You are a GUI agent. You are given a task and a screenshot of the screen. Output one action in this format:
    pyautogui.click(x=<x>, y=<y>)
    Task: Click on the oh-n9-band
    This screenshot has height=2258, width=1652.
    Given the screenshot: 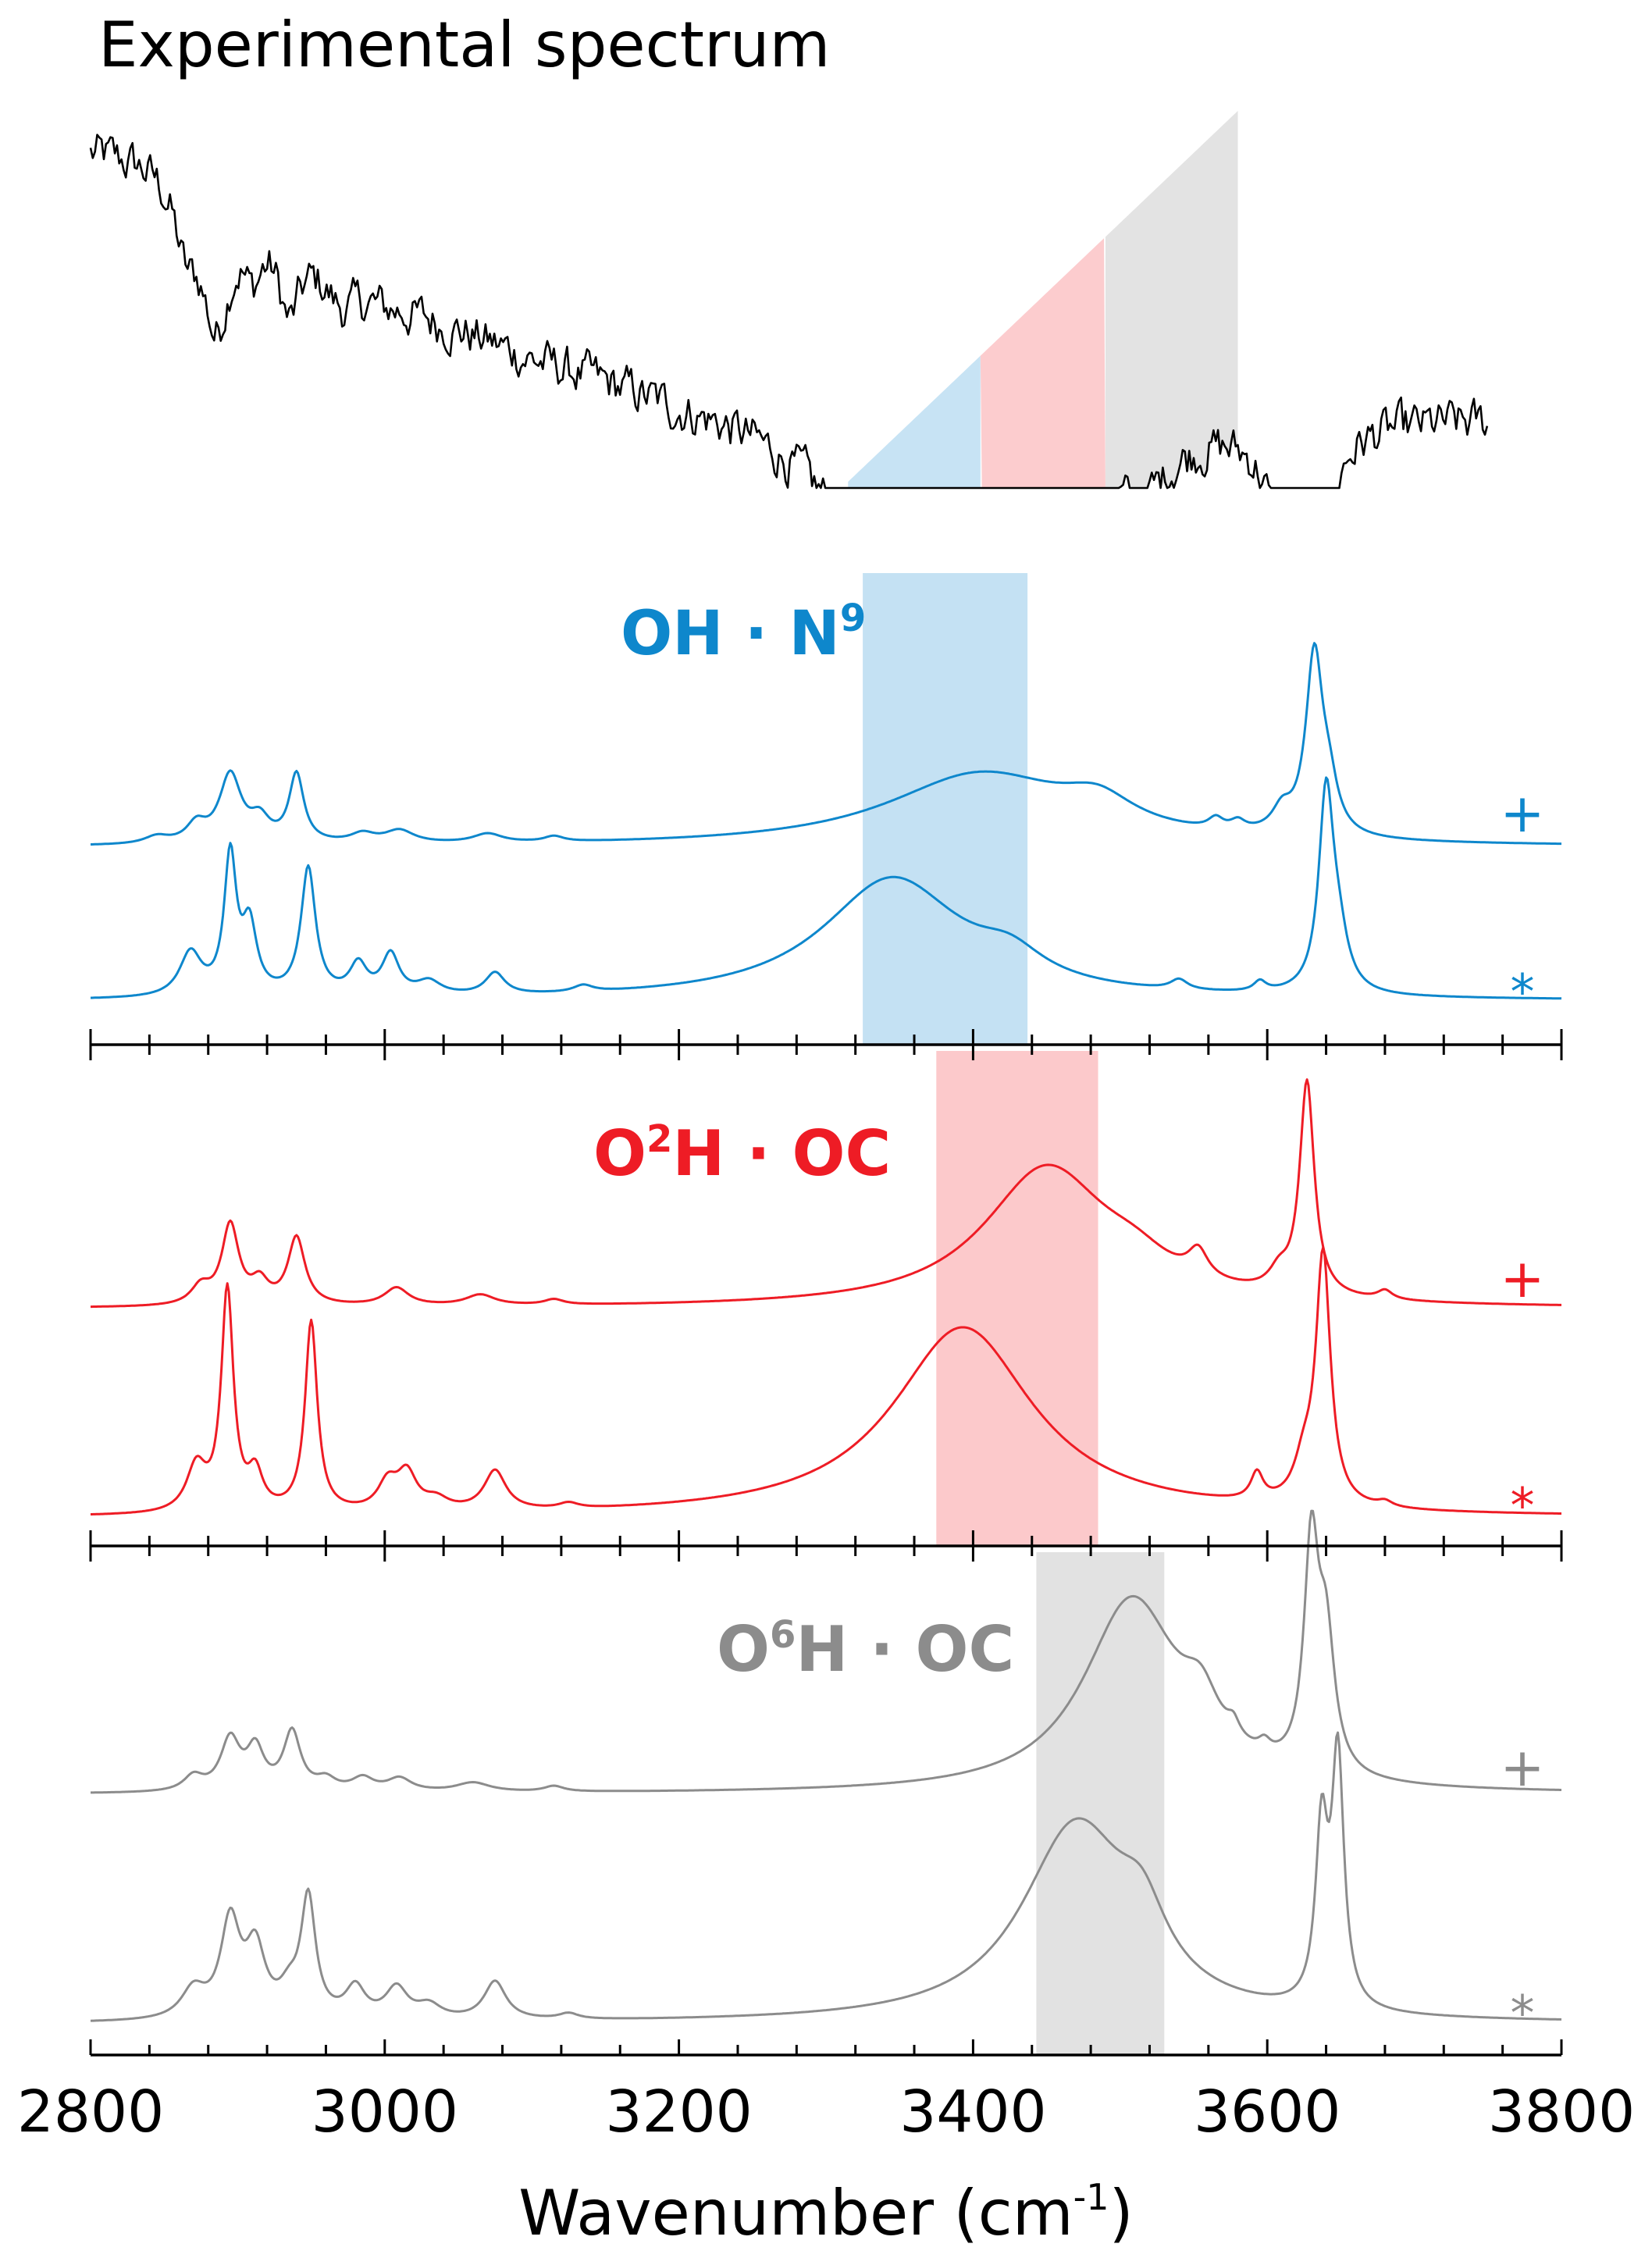 What is the action you would take?
    pyautogui.click(x=946, y=809)
    